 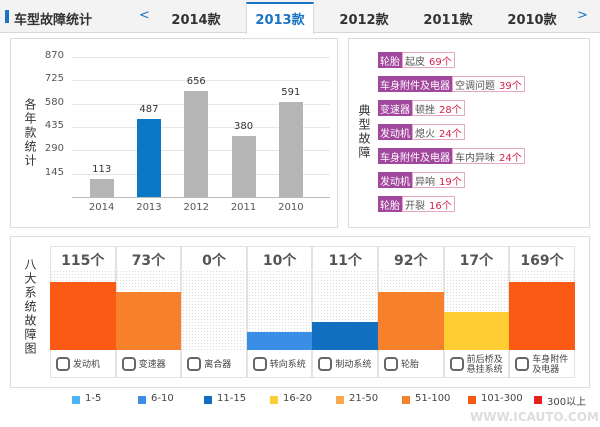 I want to click on fault-part: 熄火, so click(x=424, y=132).